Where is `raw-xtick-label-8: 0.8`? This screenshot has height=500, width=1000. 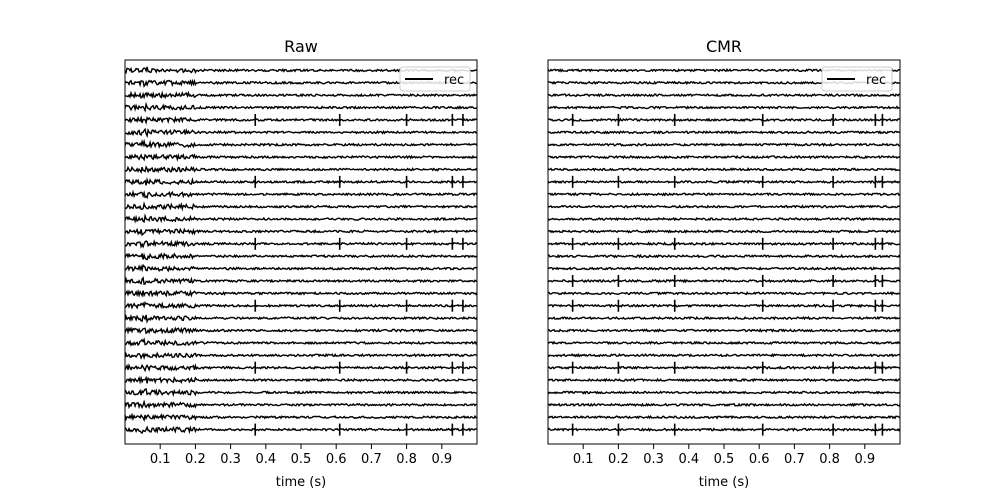 raw-xtick-label-8: 0.8 is located at coordinates (406, 459).